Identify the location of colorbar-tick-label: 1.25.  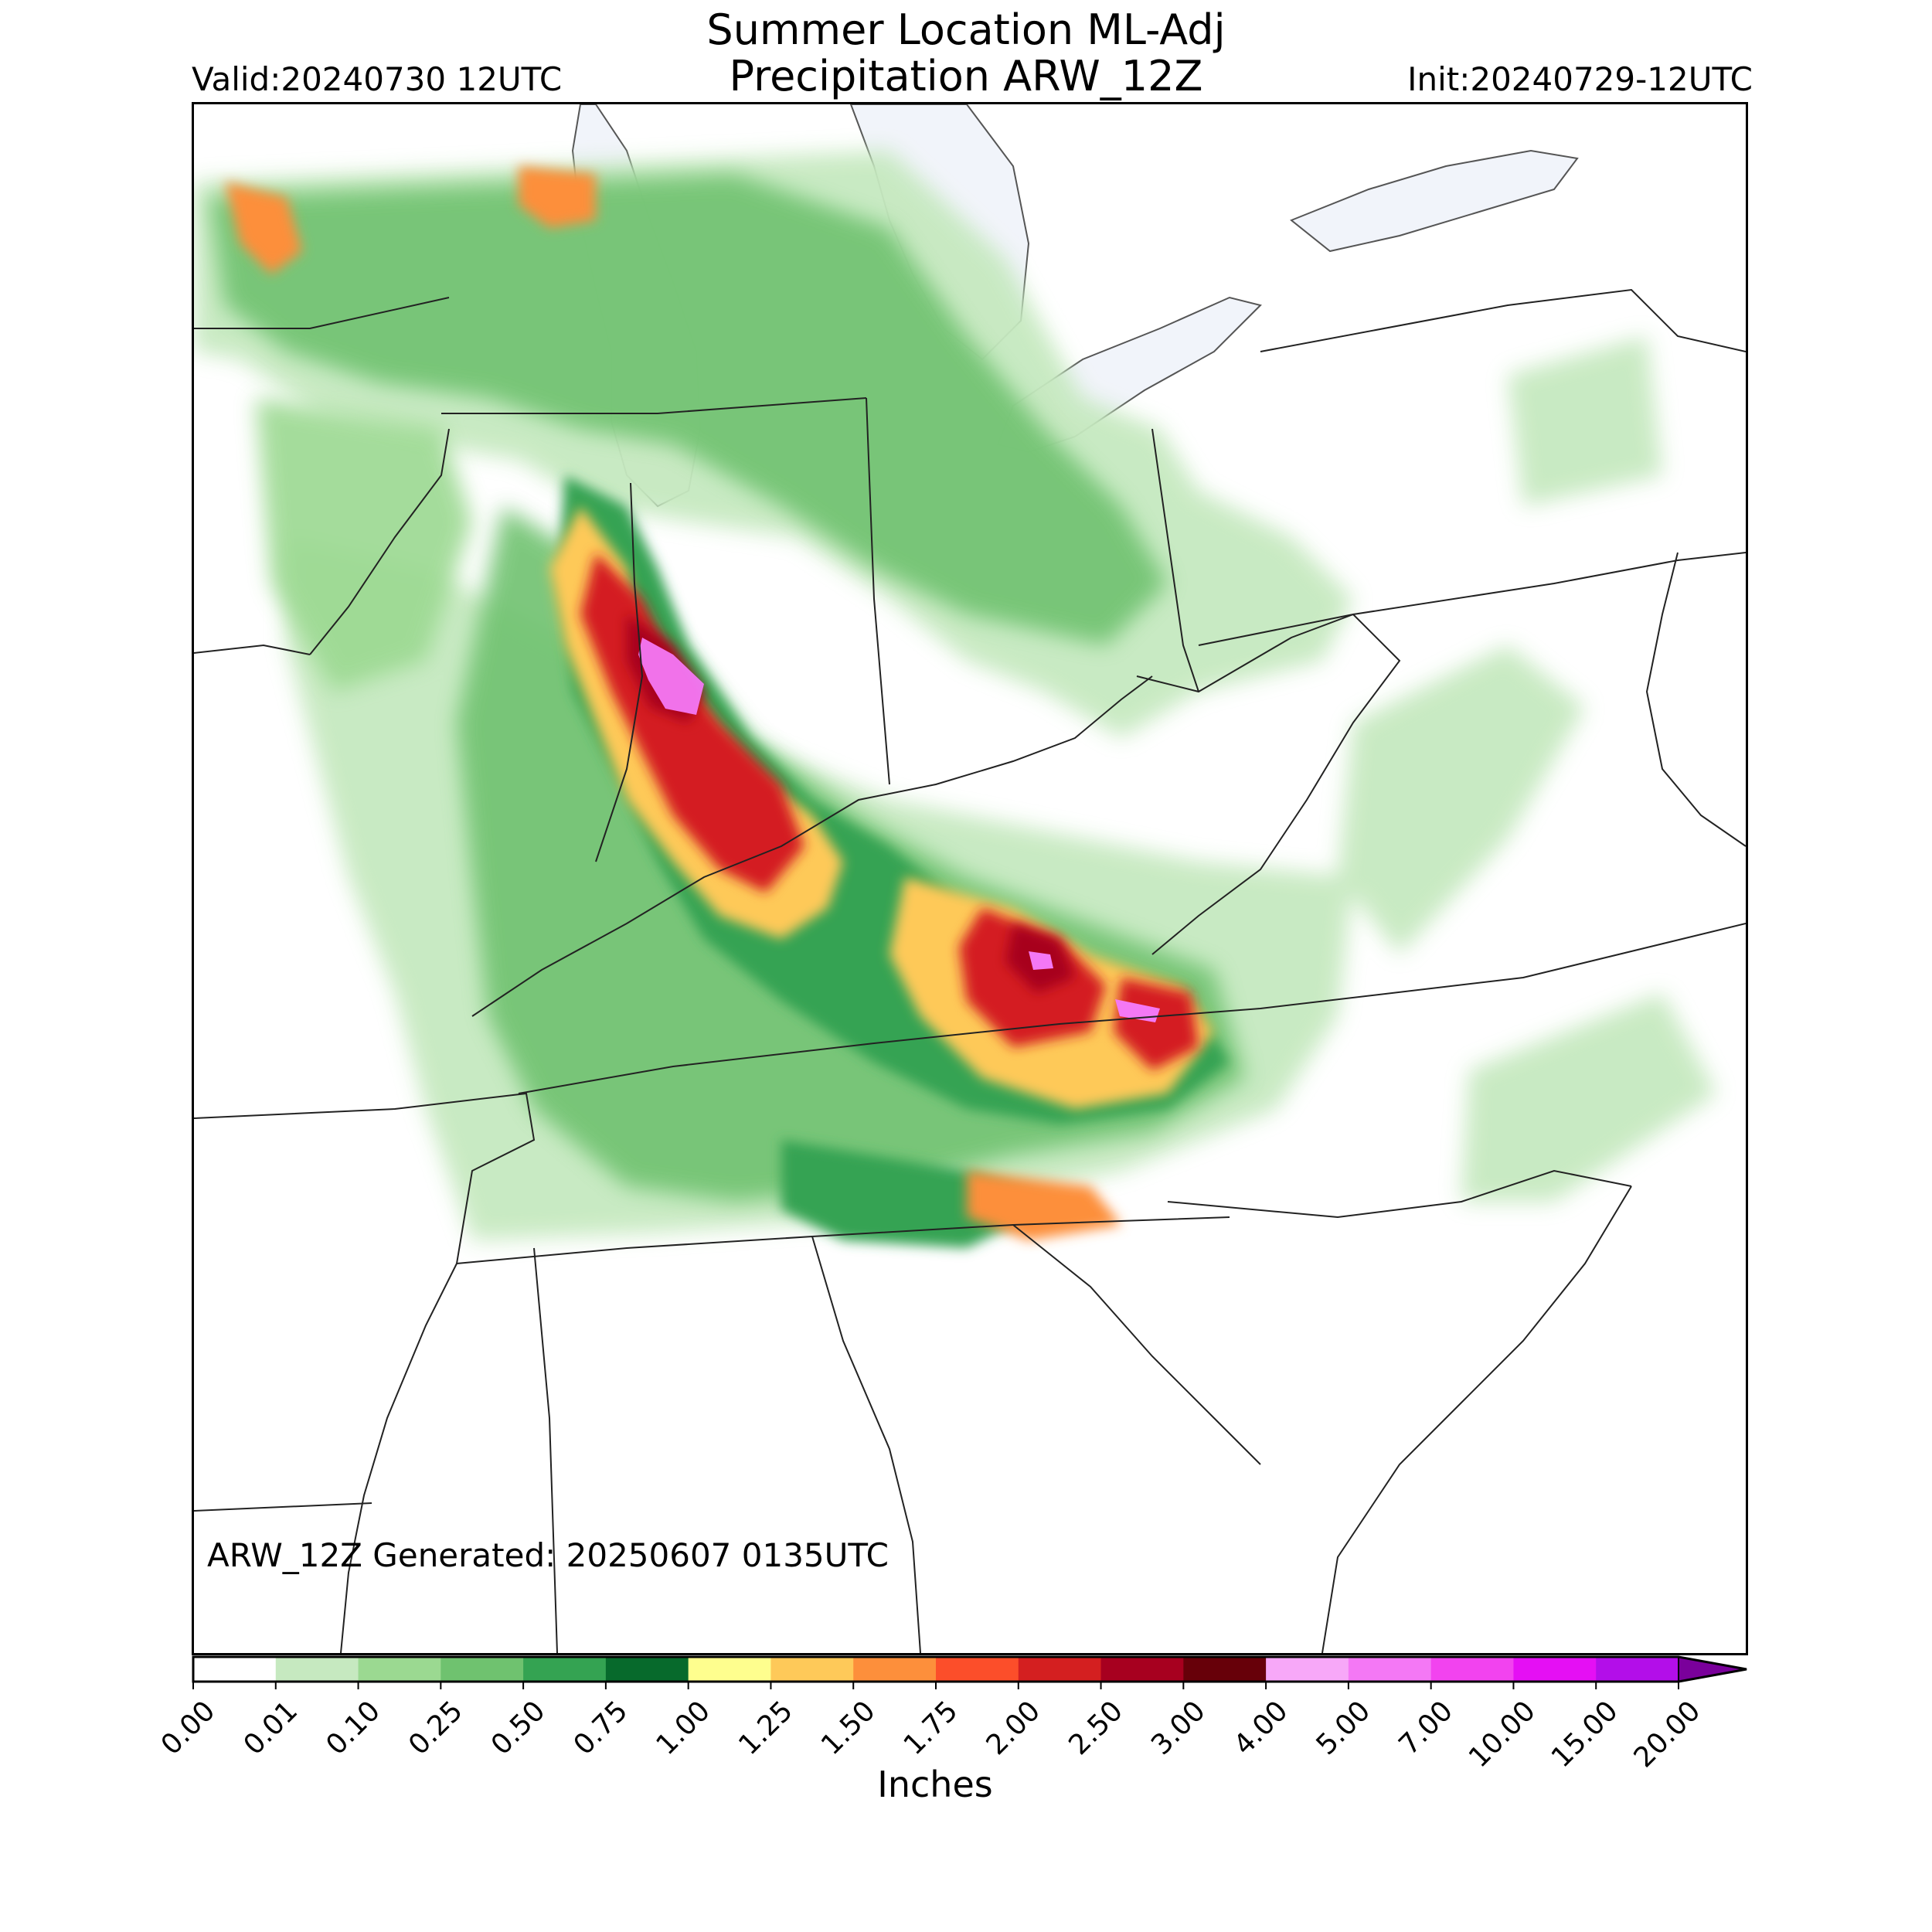
(766, 1728).